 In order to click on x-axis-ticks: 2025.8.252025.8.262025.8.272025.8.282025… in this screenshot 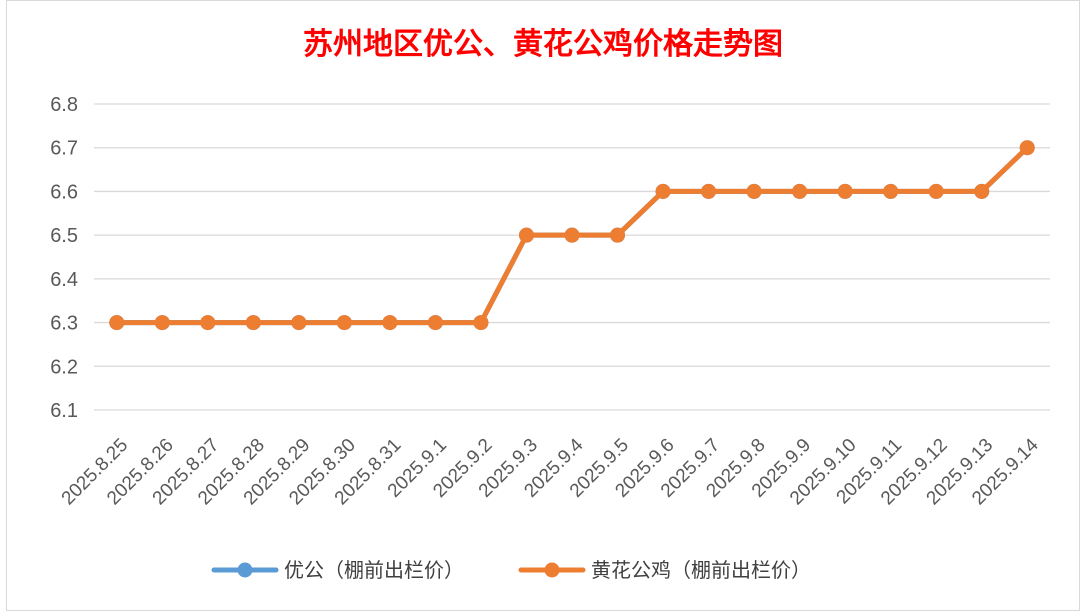, I will do `click(550, 471)`.